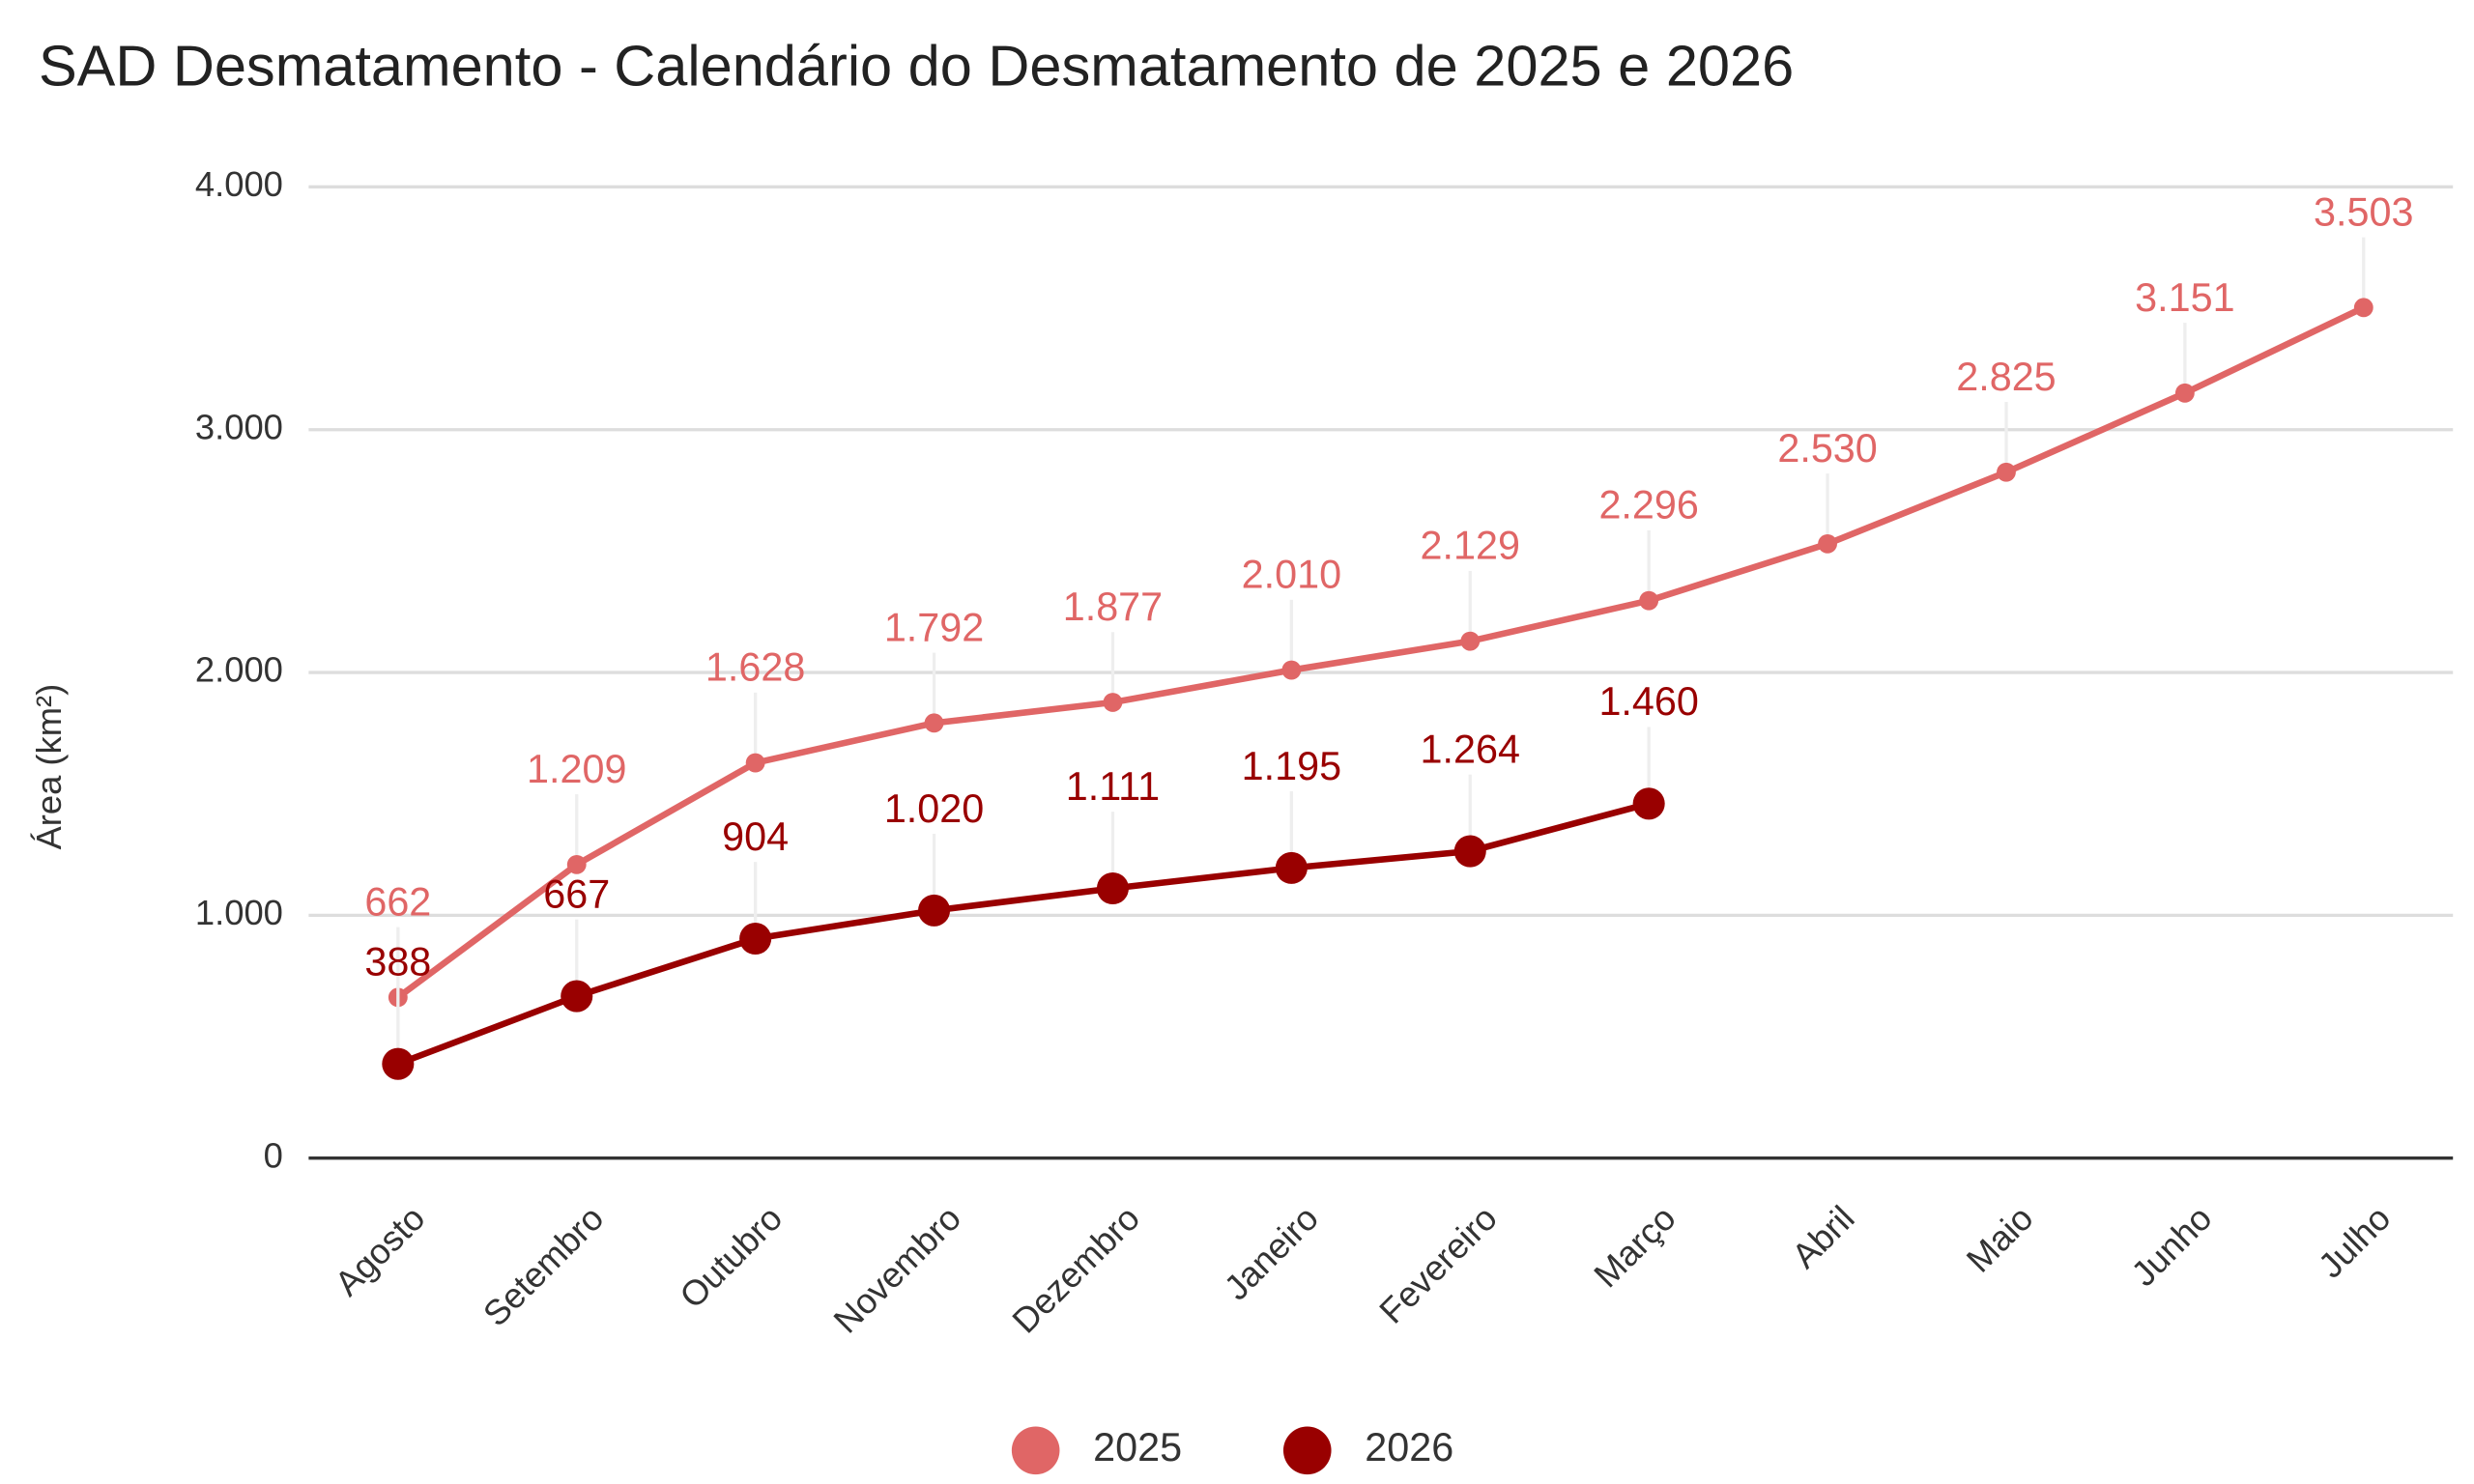 This screenshot has width=2474, height=1484. What do you see at coordinates (756, 837) in the screenshot?
I see `data-label: 904` at bounding box center [756, 837].